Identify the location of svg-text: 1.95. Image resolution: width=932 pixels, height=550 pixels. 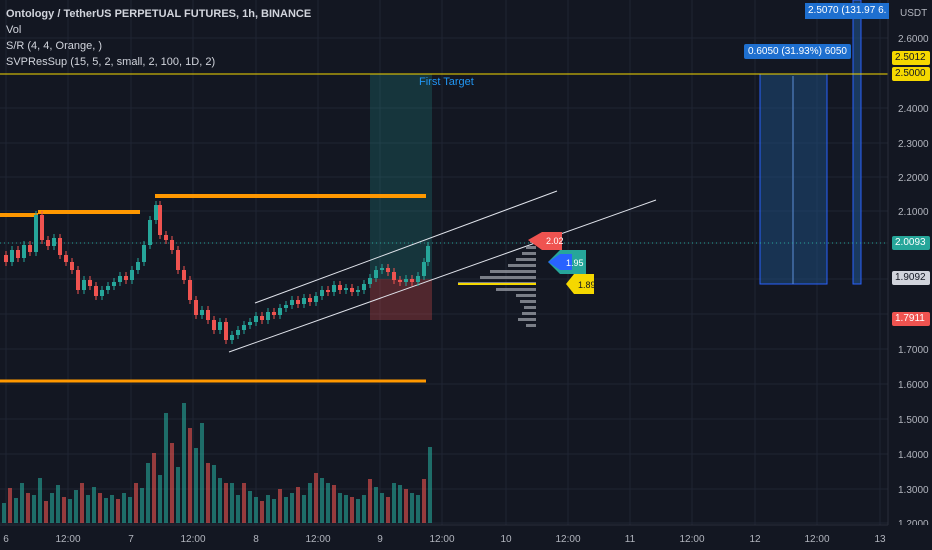
(575, 263).